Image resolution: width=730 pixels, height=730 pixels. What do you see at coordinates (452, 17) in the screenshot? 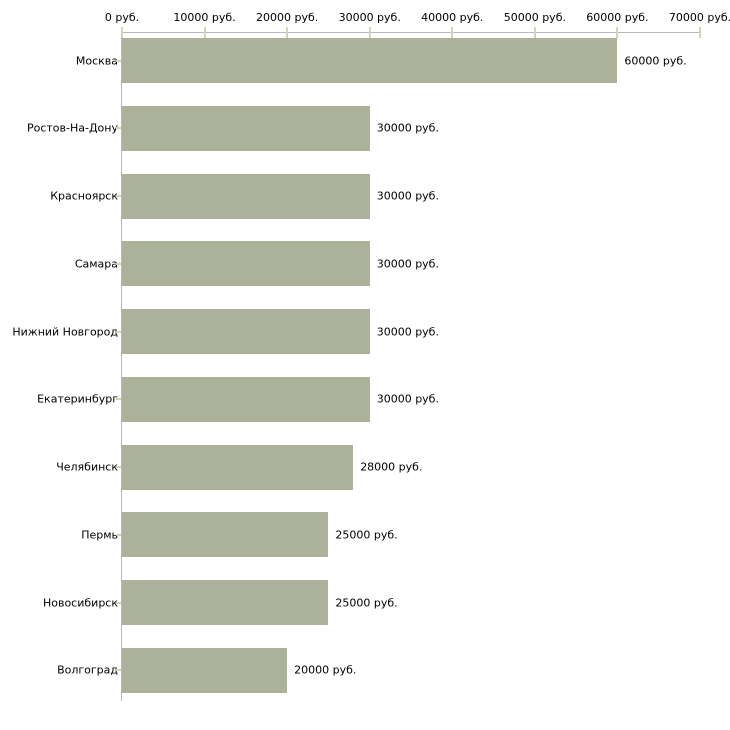
I see `x-axis-tick-label: 40000 руб.` at bounding box center [452, 17].